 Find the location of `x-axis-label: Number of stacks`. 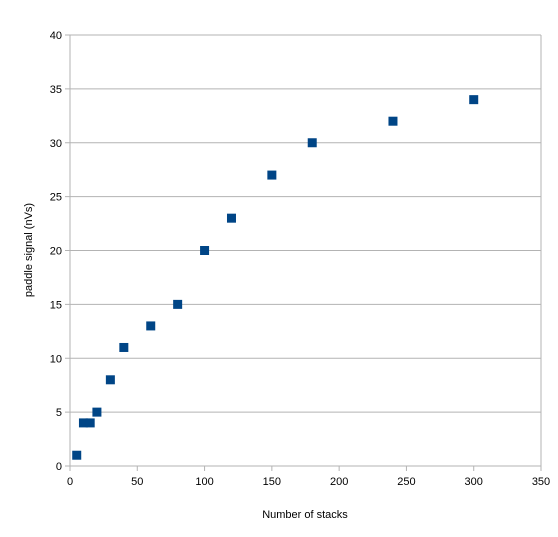

x-axis-label: Number of stacks is located at coordinates (305, 515).